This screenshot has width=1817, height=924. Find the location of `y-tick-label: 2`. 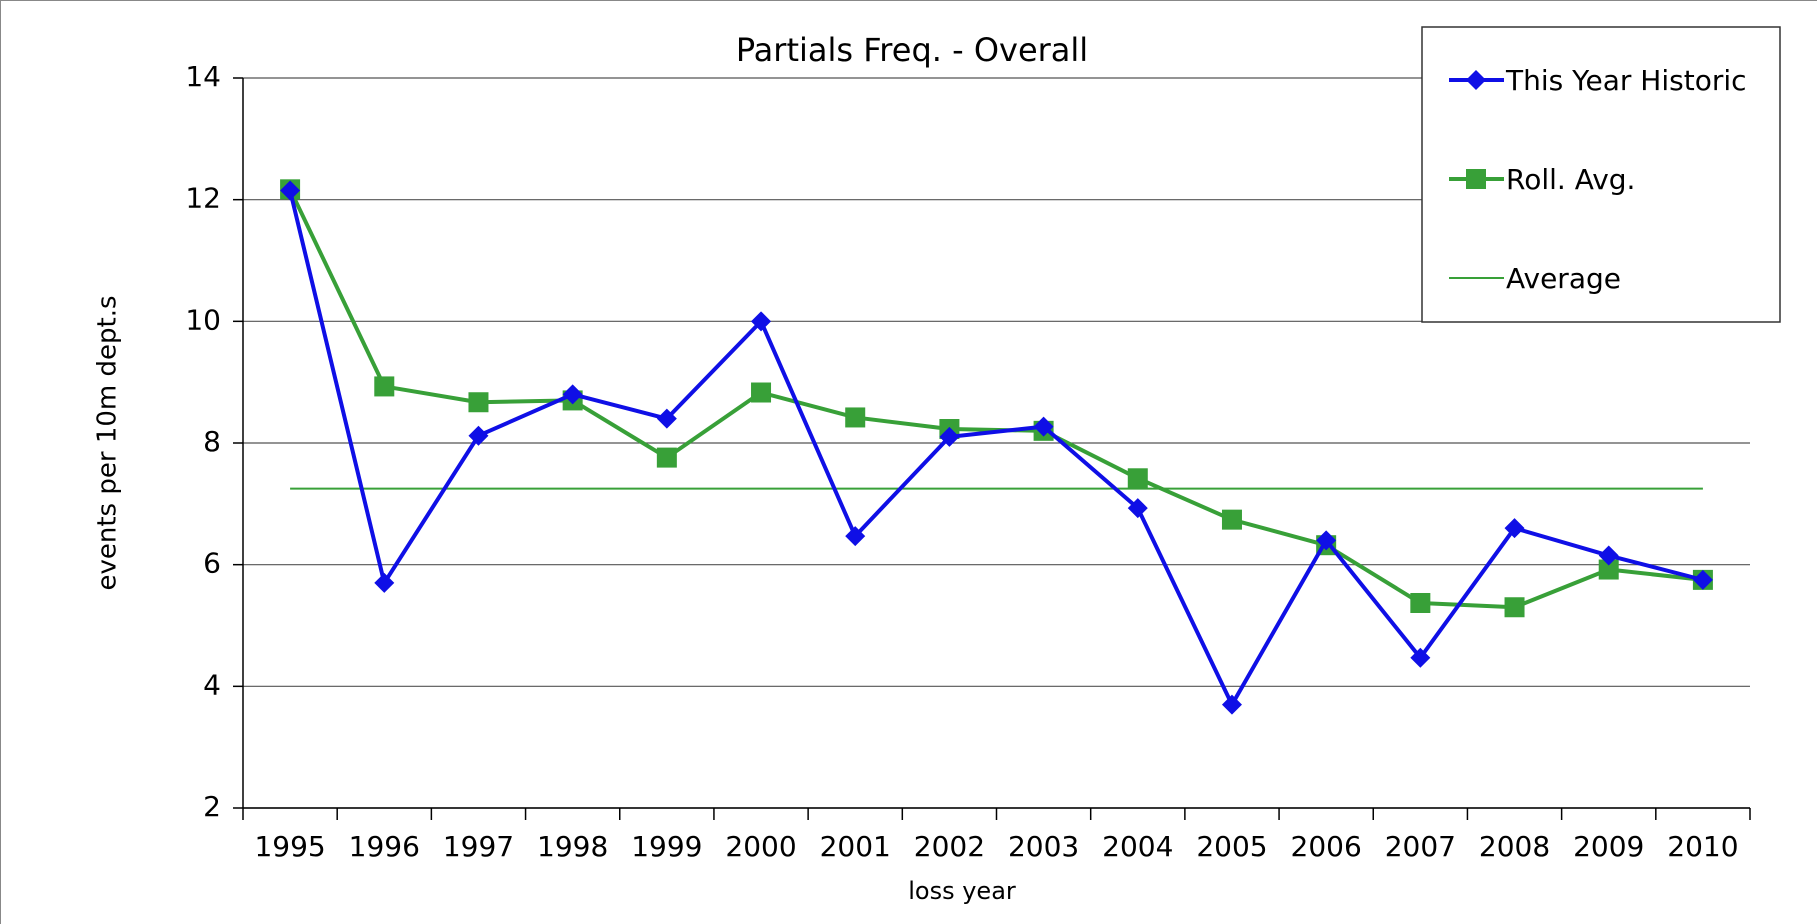

y-tick-label: 2 is located at coordinates (212, 806).